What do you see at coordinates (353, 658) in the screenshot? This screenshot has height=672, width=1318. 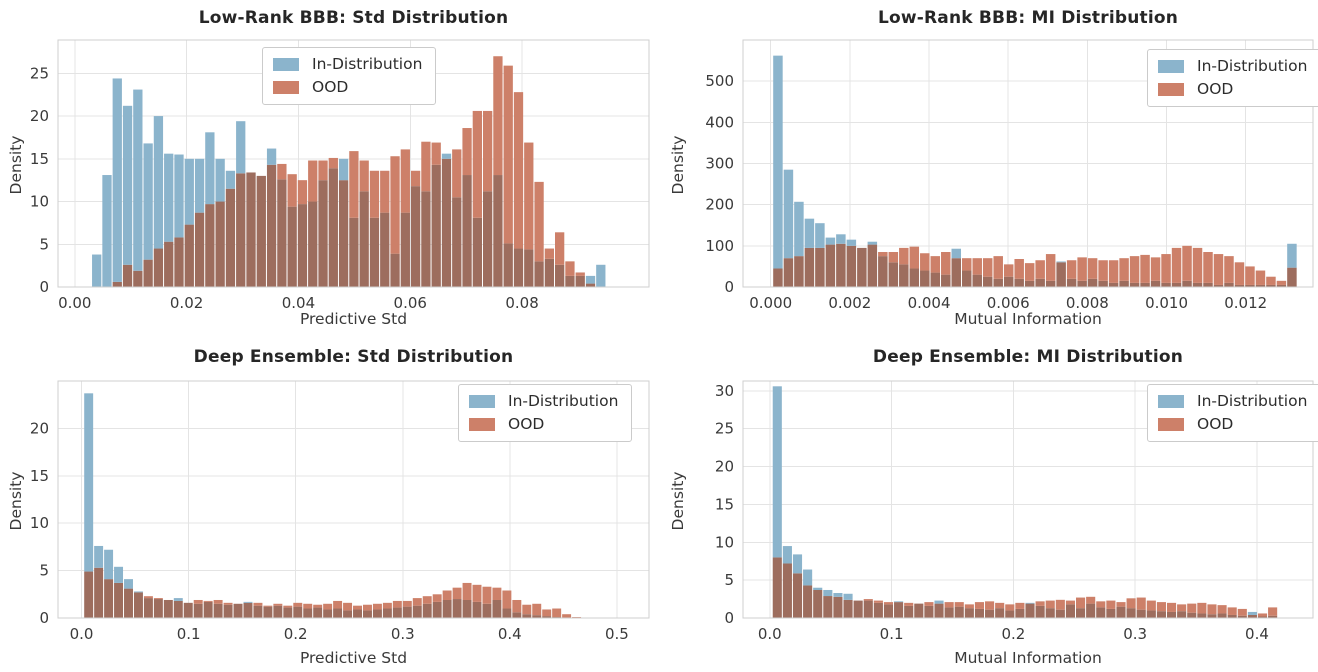 I see `x-axis-label: Predictive Std` at bounding box center [353, 658].